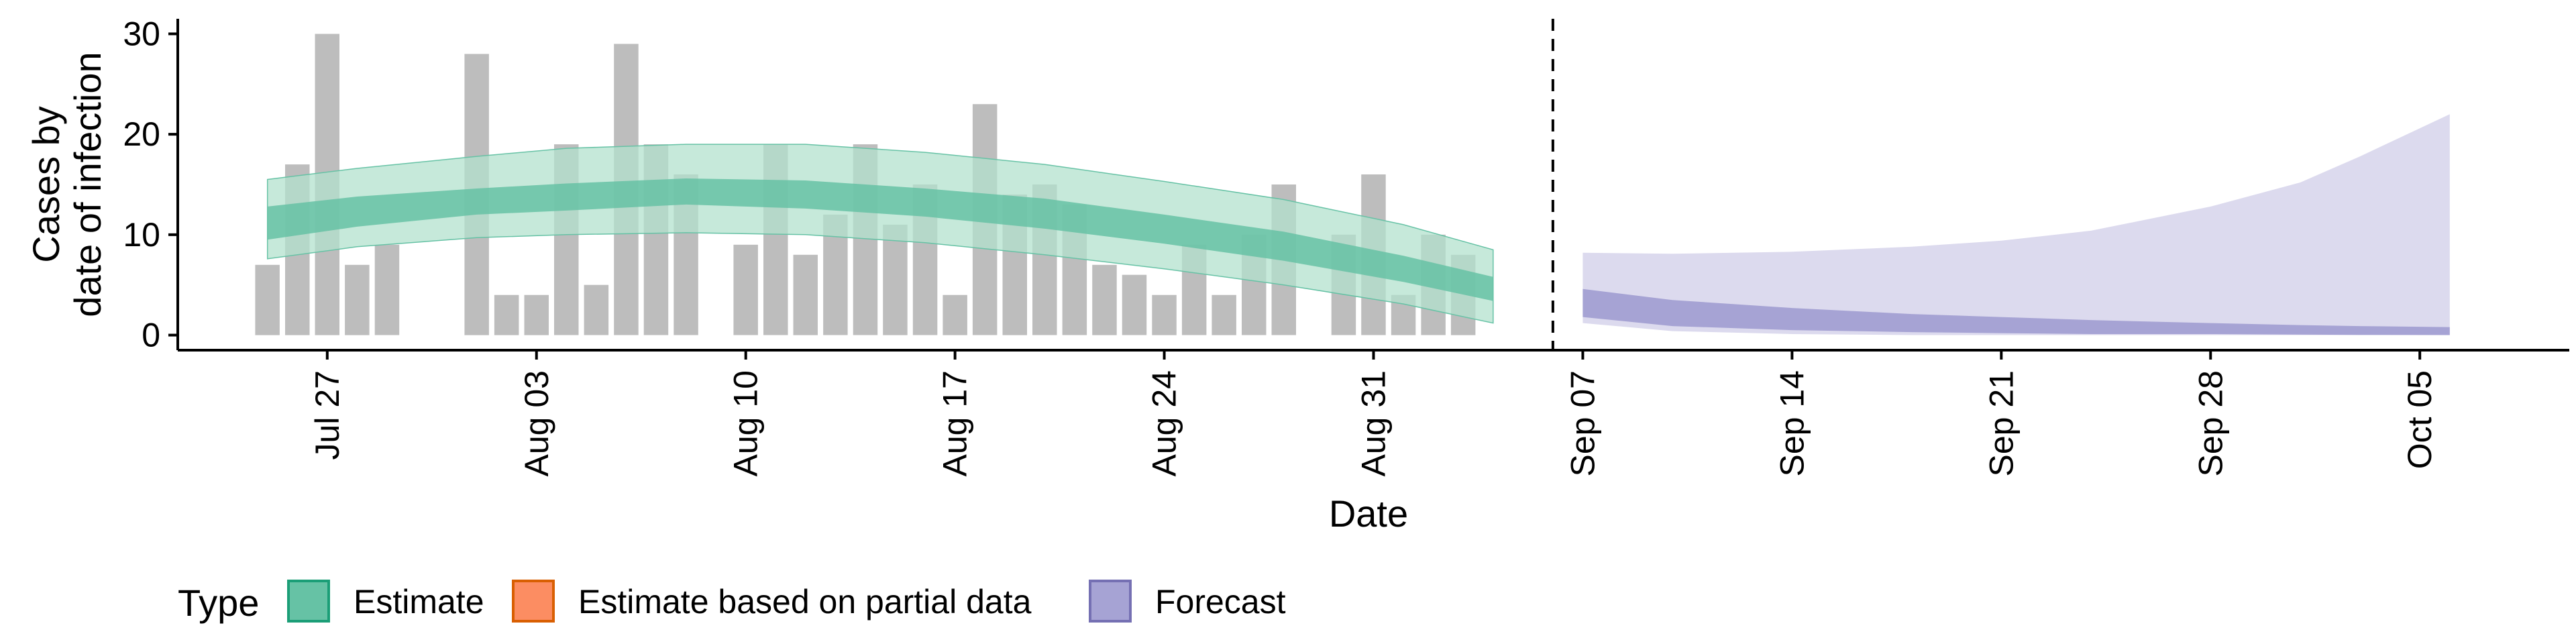 Image resolution: width=2576 pixels, height=644 pixels. What do you see at coordinates (141, 134) in the screenshot?
I see `y-tick-label-20: 20` at bounding box center [141, 134].